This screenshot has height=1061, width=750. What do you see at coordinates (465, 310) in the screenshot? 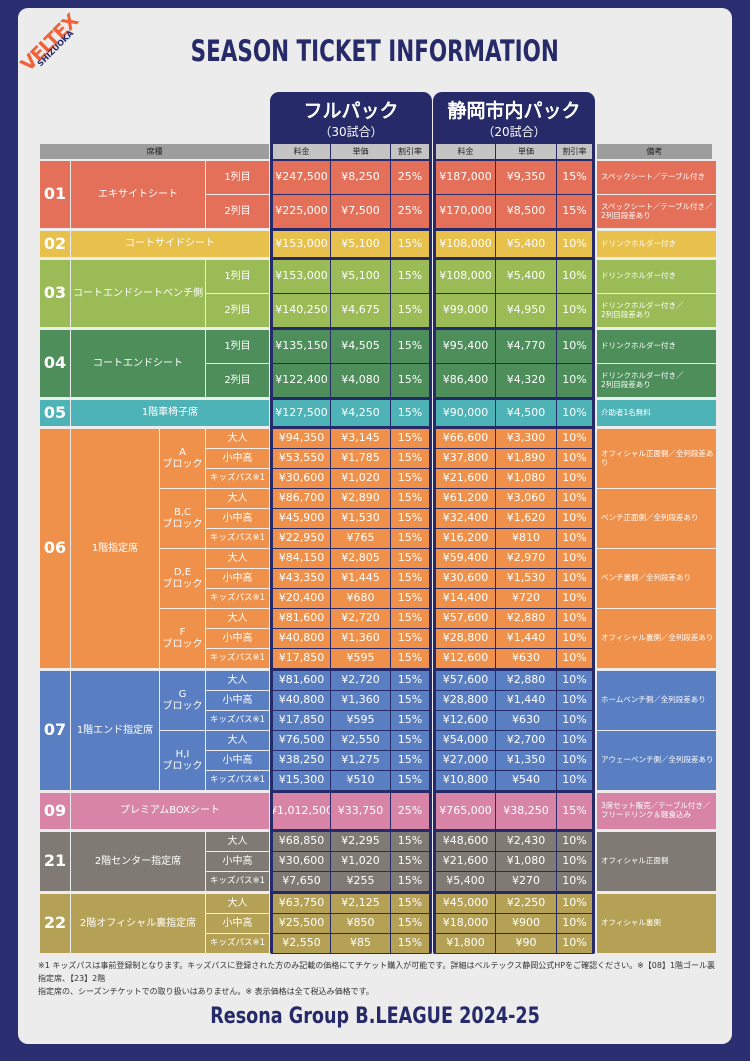
I see `city-price: ¥99,000` at bounding box center [465, 310].